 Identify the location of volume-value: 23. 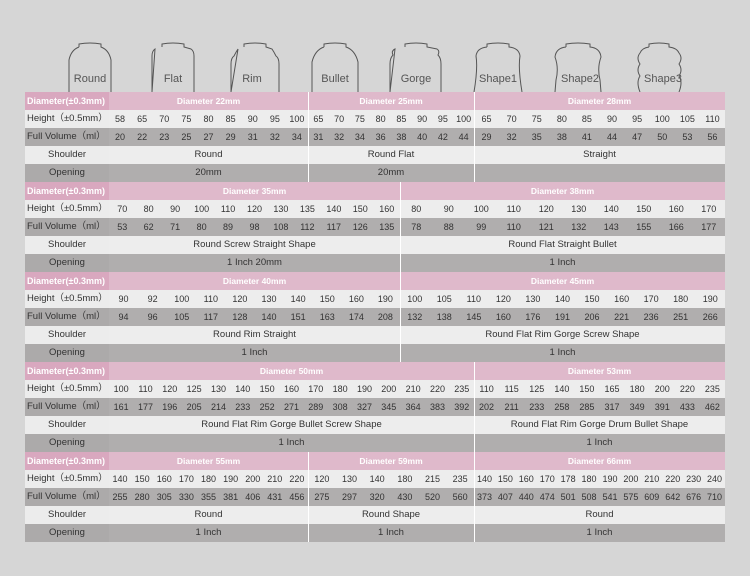
(164, 137).